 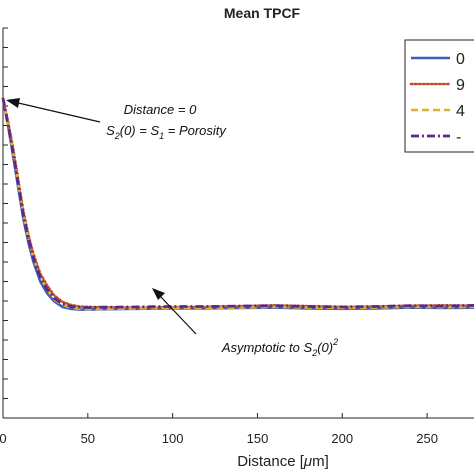 What do you see at coordinates (458, 137) in the screenshot?
I see `legend-label-4: -` at bounding box center [458, 137].